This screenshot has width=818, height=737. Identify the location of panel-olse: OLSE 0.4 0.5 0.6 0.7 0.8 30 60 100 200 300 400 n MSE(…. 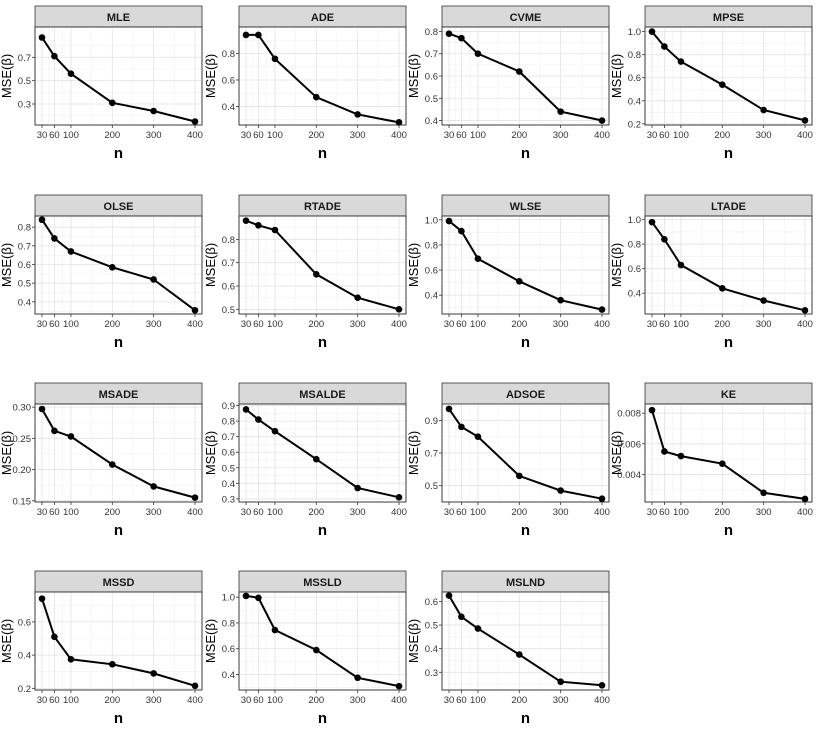
(101, 272).